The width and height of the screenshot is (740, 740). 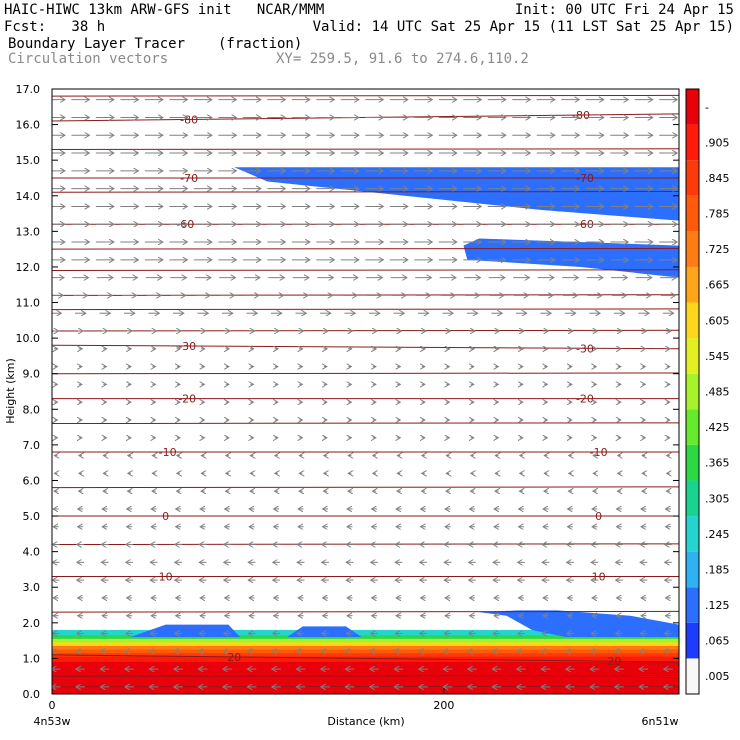 I want to click on y-tick-label: 13.0, so click(x=28, y=231).